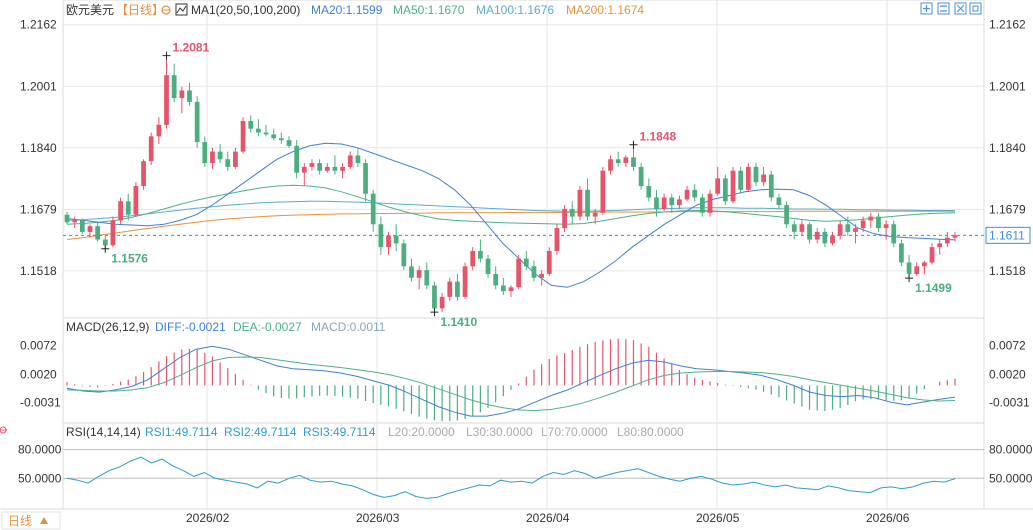  What do you see at coordinates (38, 148) in the screenshot?
I see `price-ytick-left: 1.1840` at bounding box center [38, 148].